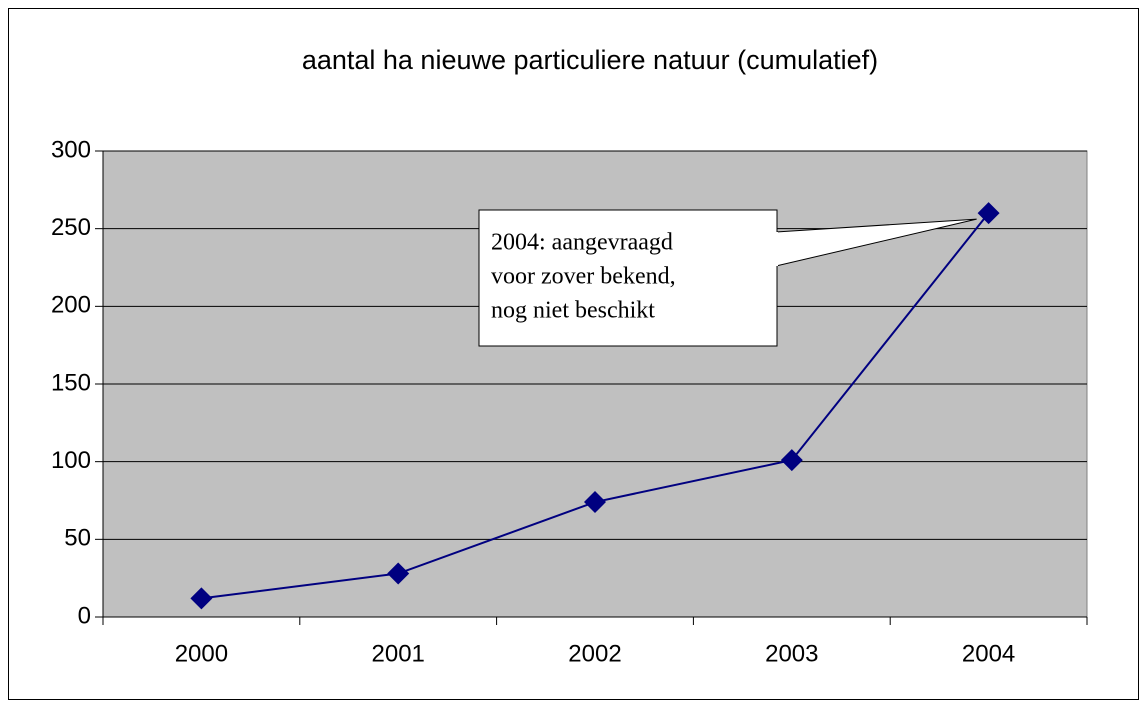 The image size is (1147, 709). I want to click on y-tick-label: 250, so click(71, 227).